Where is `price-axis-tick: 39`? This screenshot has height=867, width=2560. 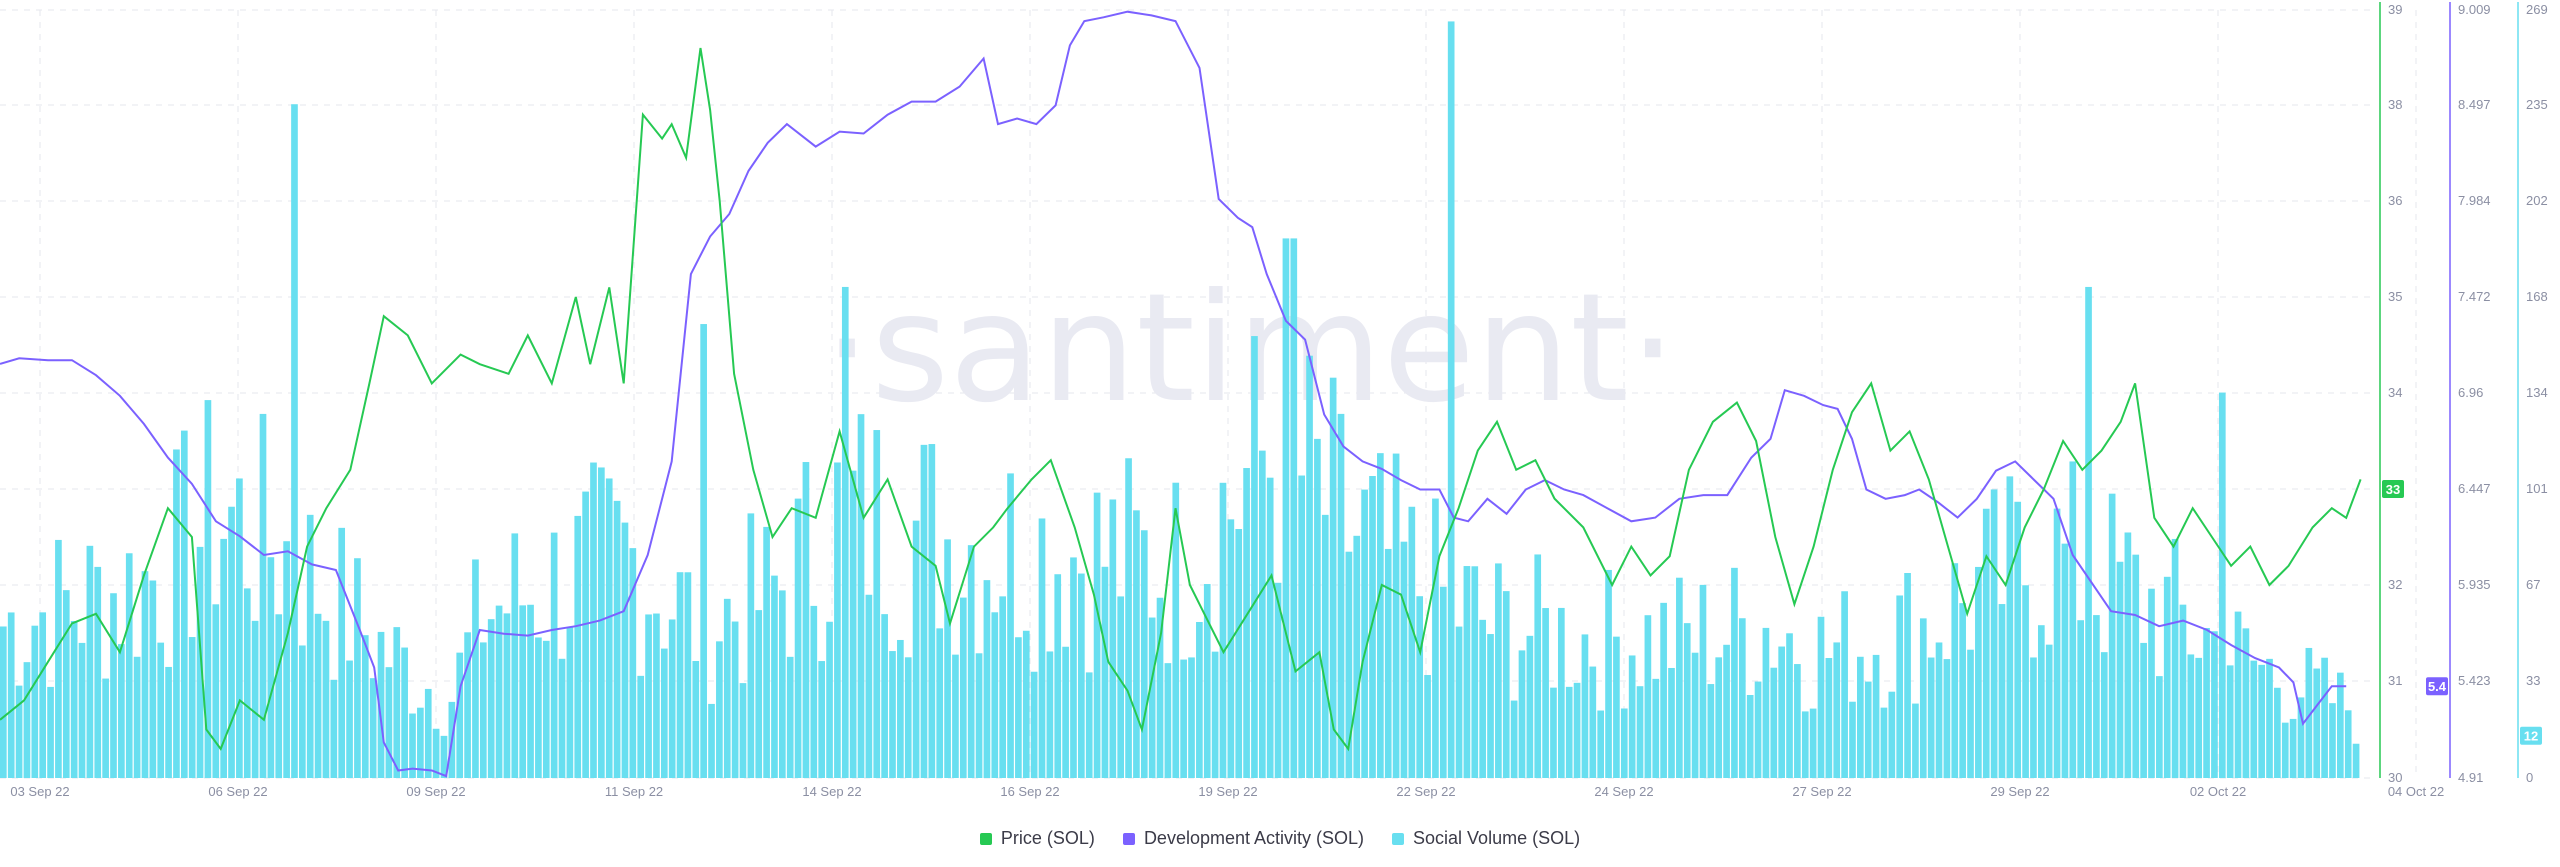 price-axis-tick: 39 is located at coordinates (2395, 9).